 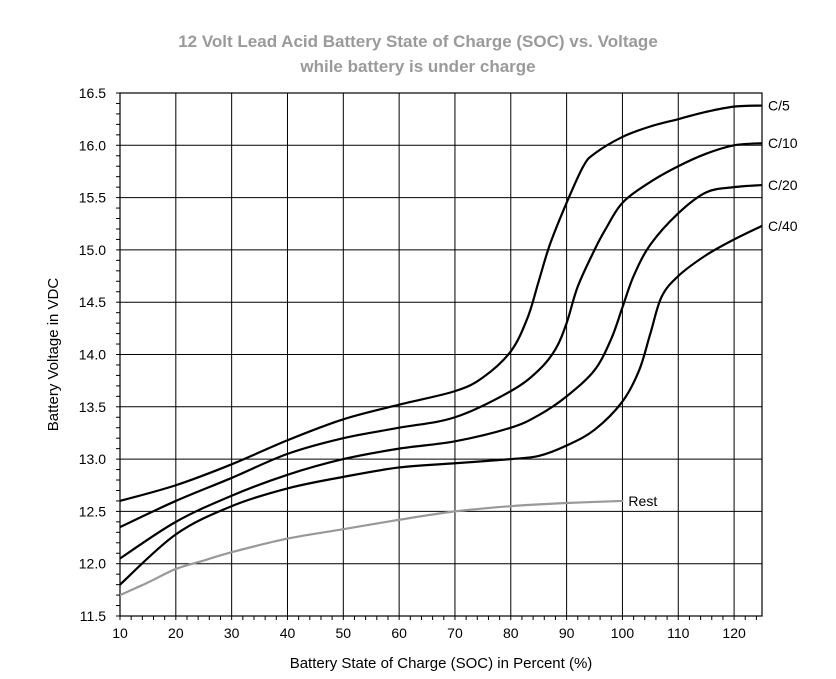 I want to click on series-label-c-10: C/10, so click(x=783, y=143).